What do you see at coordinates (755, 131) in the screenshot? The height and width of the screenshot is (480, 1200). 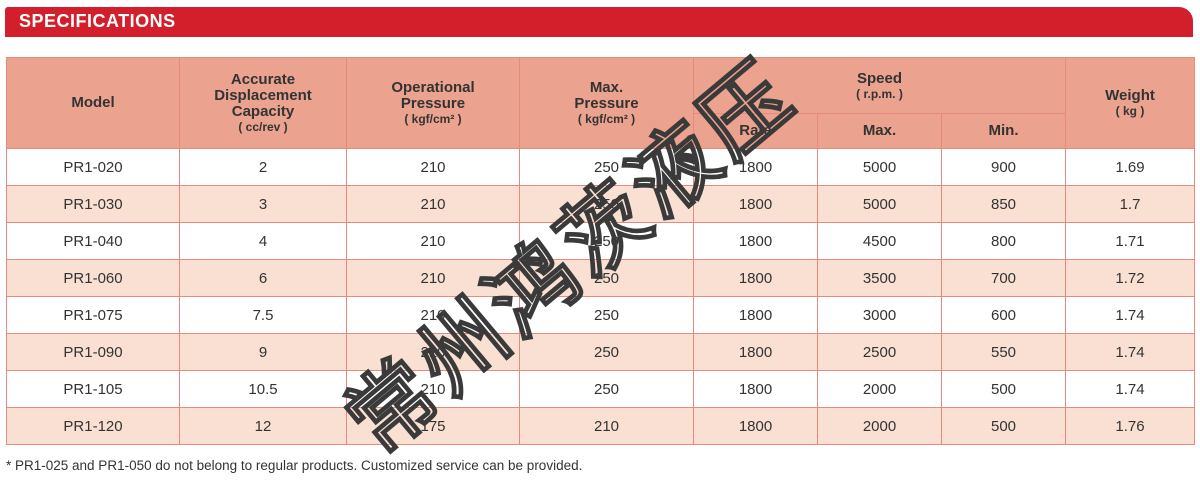 I see `header-speed-rate: Rate` at bounding box center [755, 131].